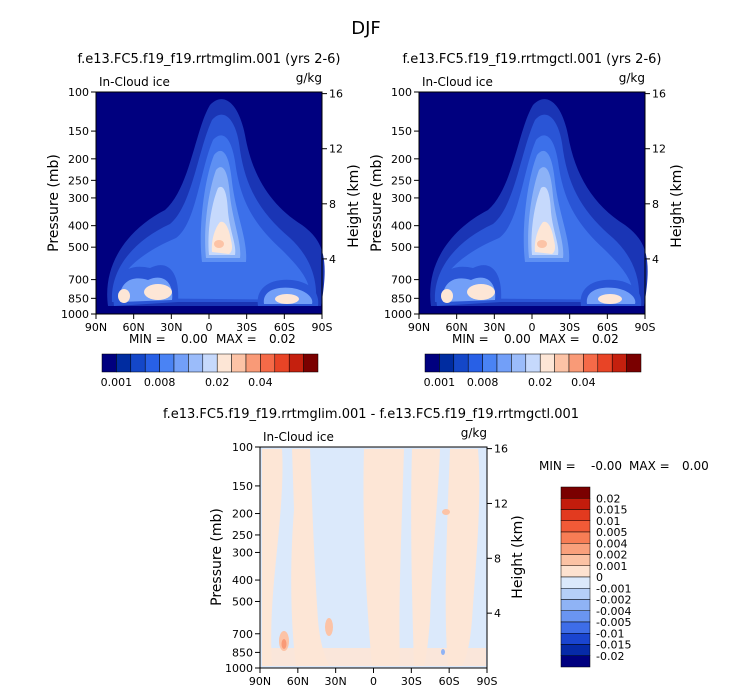  I want to click on panel-1-min-label: MIN =, so click(147, 339).